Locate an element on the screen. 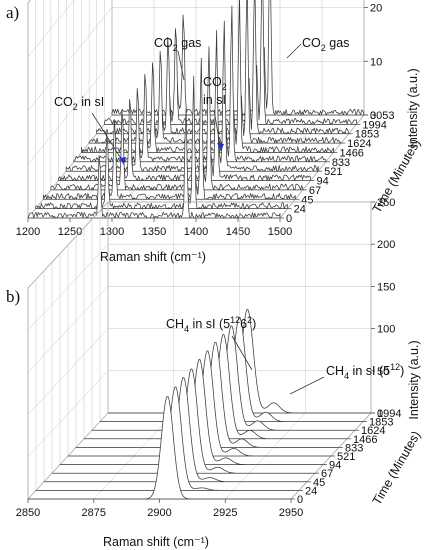 The image size is (434, 550). panel-a-annotation-co2-gas-2: CO2 gas is located at coordinates (317, 47).